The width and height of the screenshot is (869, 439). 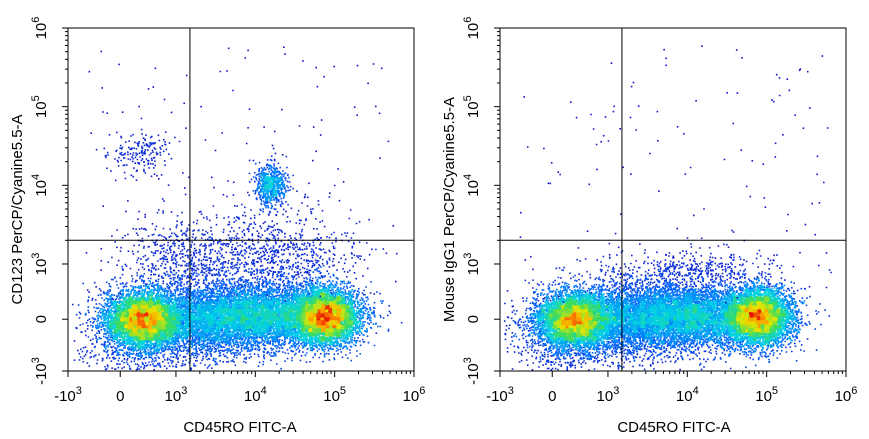 I want to click on x-tick-label: 10⁴, so click(x=687, y=395).